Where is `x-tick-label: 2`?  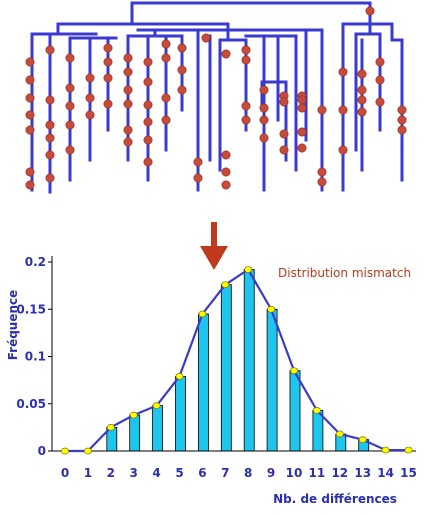 x-tick-label: 2 is located at coordinates (111, 473).